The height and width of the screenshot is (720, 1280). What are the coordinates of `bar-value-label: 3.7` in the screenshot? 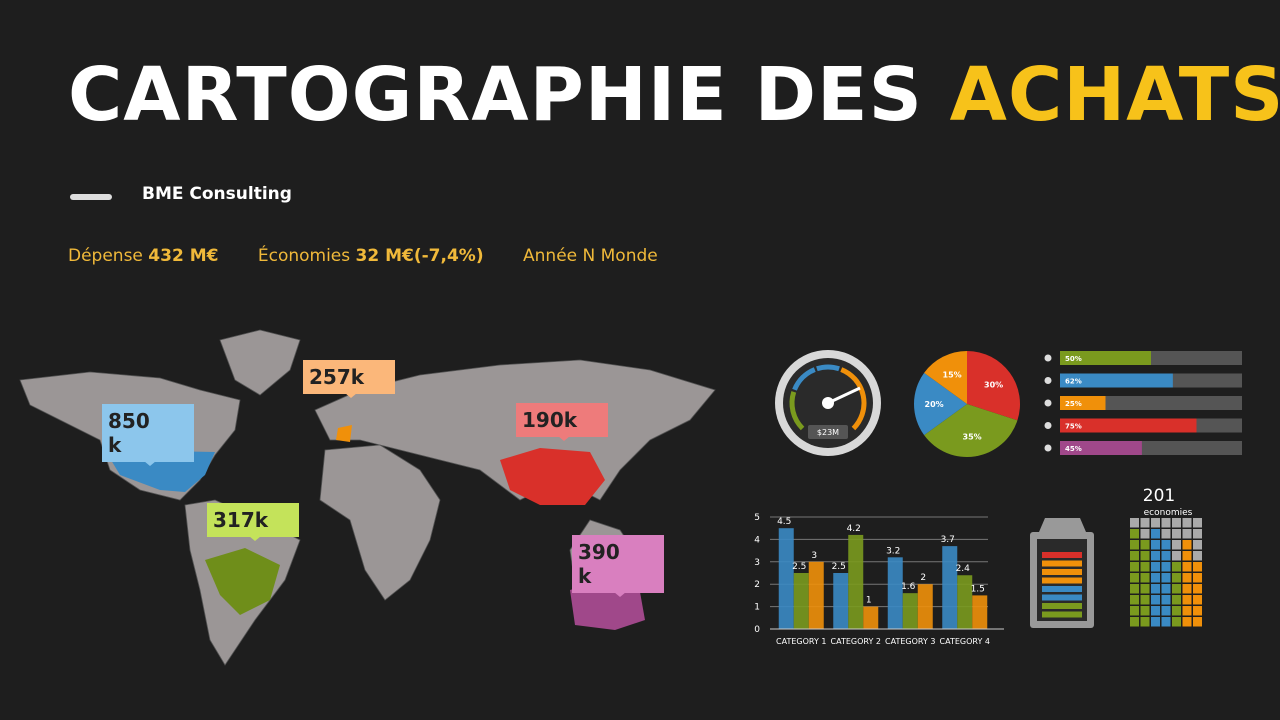 It's located at (948, 540).